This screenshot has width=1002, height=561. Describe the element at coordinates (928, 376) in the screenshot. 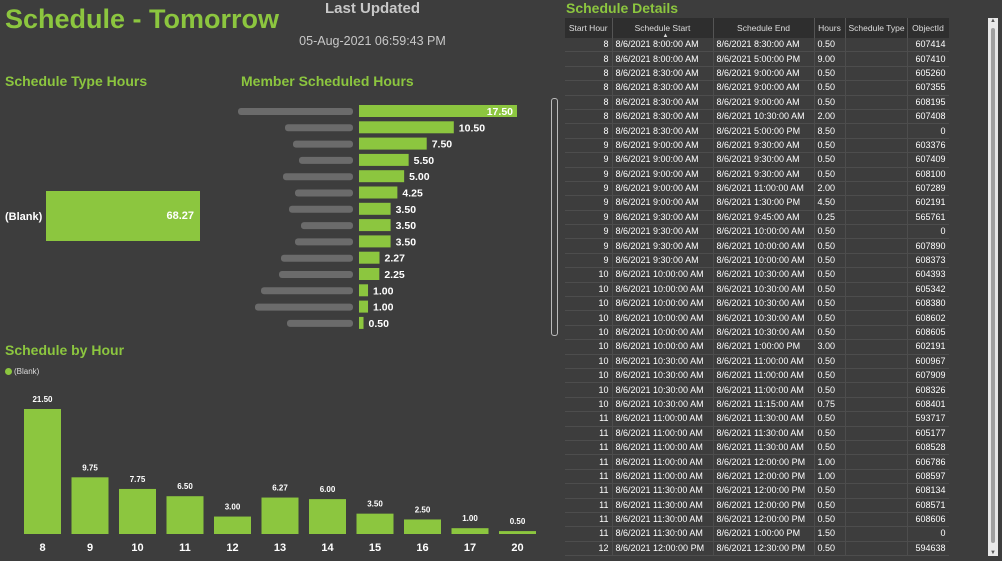

I see `table-cell: 607909` at that location.